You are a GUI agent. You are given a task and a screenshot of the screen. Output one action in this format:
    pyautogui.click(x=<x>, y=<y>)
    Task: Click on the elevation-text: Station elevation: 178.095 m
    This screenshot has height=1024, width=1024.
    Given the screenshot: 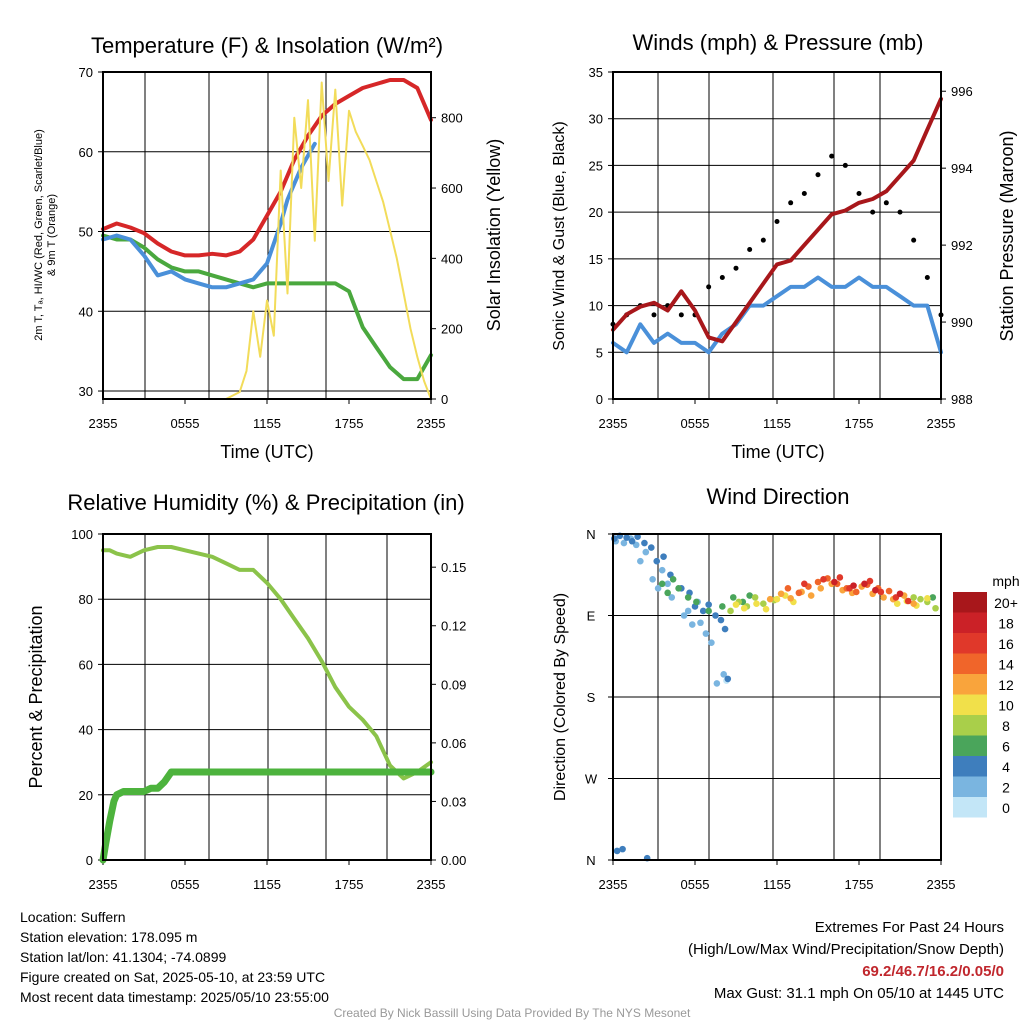 What is the action you would take?
    pyautogui.click(x=109, y=937)
    